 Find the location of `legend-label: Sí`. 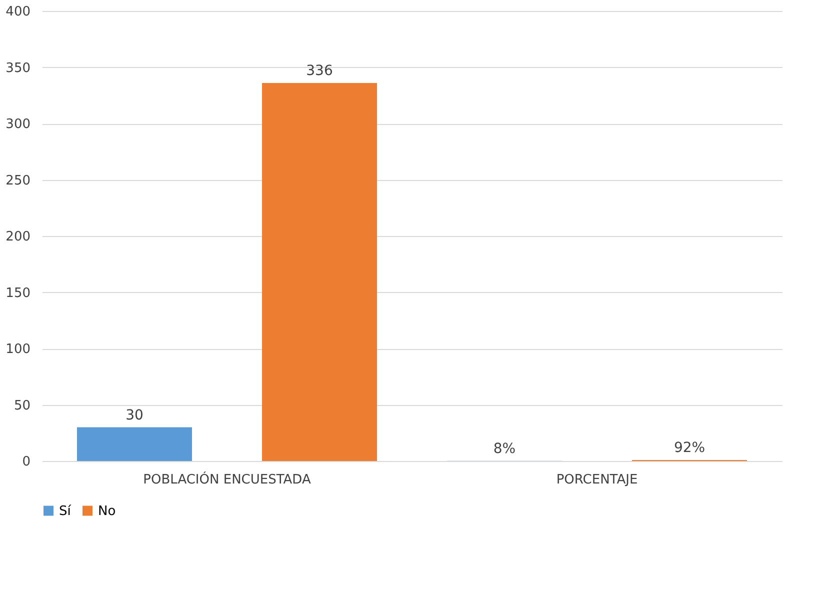

legend-label: Sí is located at coordinates (65, 511).